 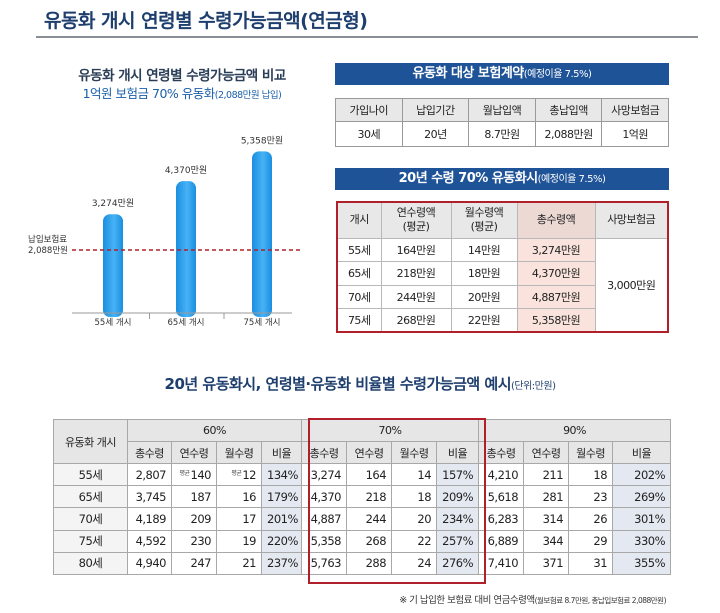 I want to click on col-header: 가입나이, so click(x=369, y=110).